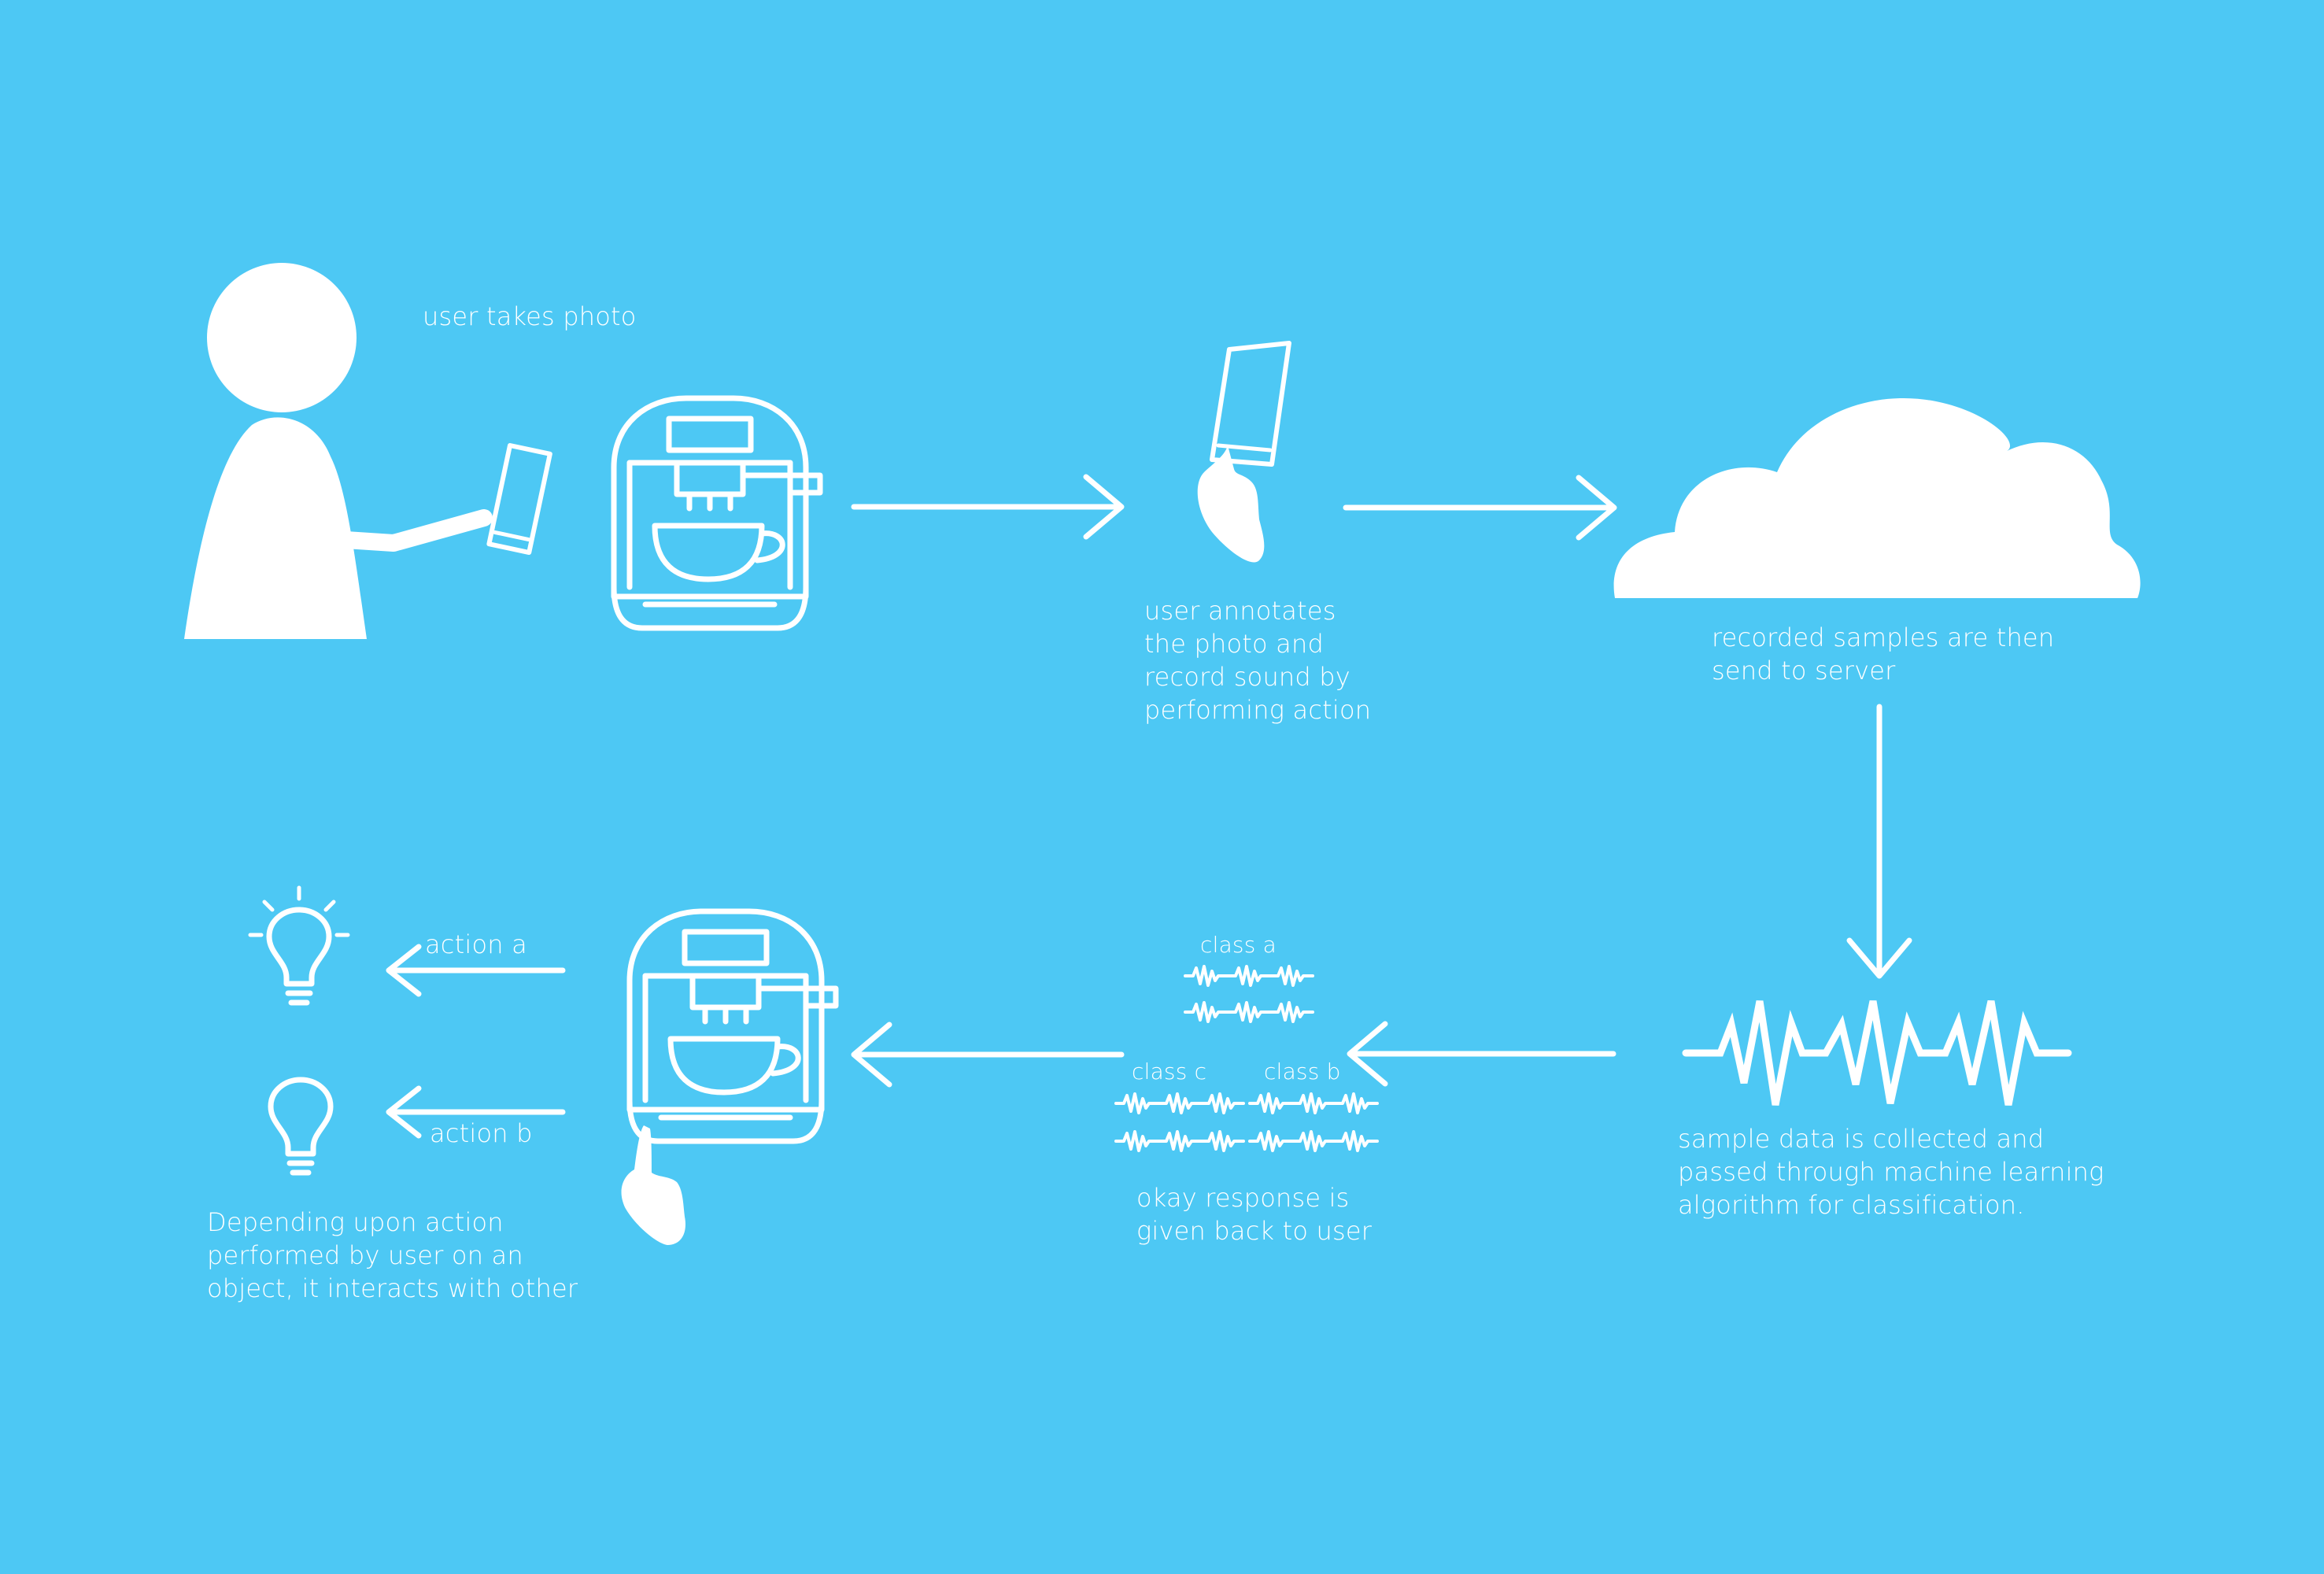 This screenshot has width=2324, height=1574. Describe the element at coordinates (355, 1222) in the screenshot. I see `text-line: Depending upon action` at that location.